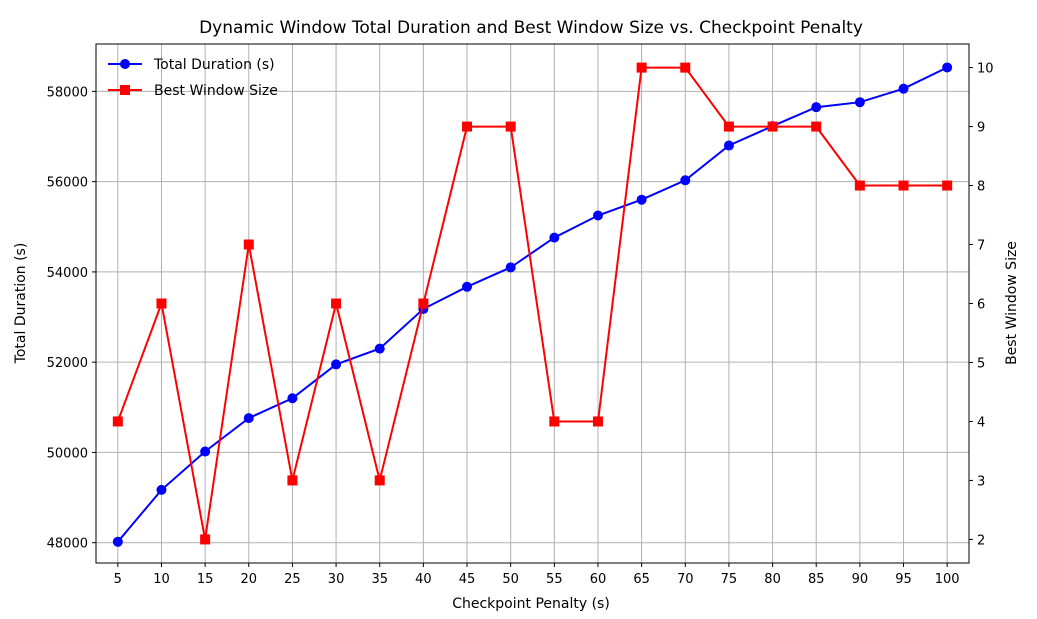  Describe the element at coordinates (249, 579) in the screenshot. I see `x-tick-label: 20` at that location.